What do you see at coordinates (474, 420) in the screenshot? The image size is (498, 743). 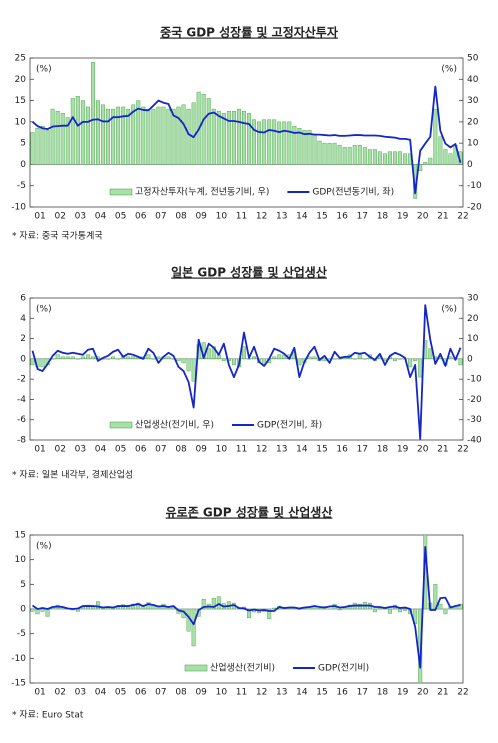 I see `y2-tick-label: -30` at bounding box center [474, 420].